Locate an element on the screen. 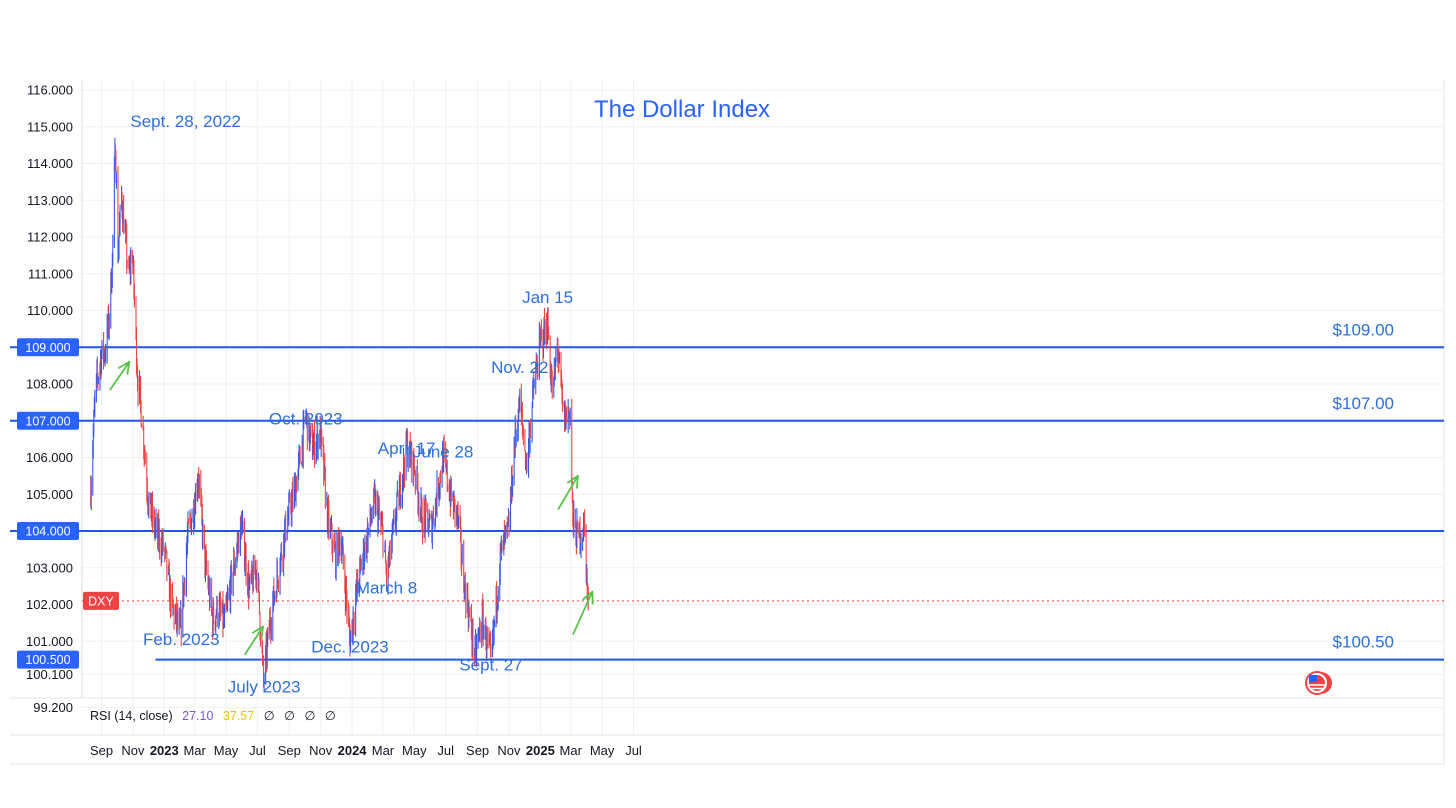 The image size is (1456, 808). annotation-label: Jan 15 is located at coordinates (547, 297).